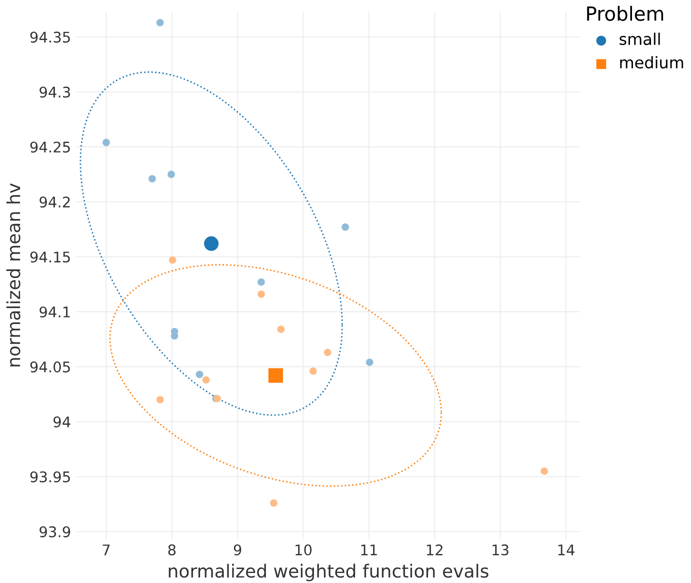 The height and width of the screenshot is (583, 691). Describe the element at coordinates (55, 92) in the screenshot. I see `y-tick-label: 94.3` at that location.